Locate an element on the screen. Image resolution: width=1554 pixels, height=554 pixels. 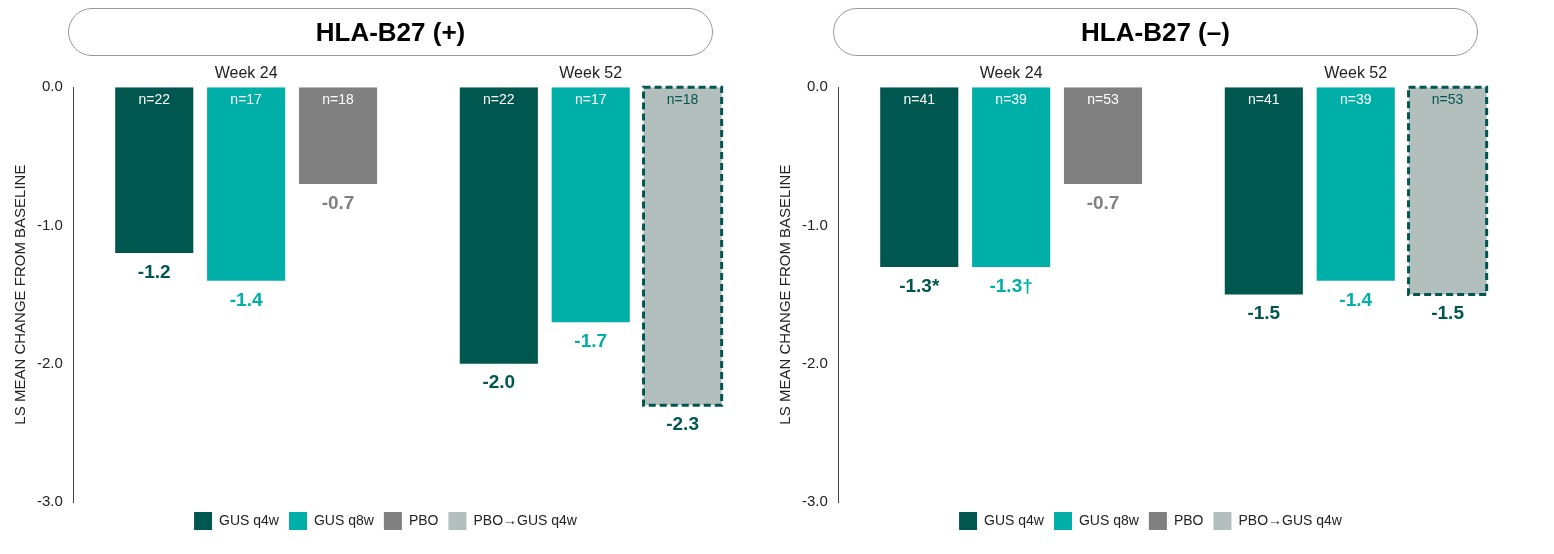
data-label: -1.3* is located at coordinates (919, 285).